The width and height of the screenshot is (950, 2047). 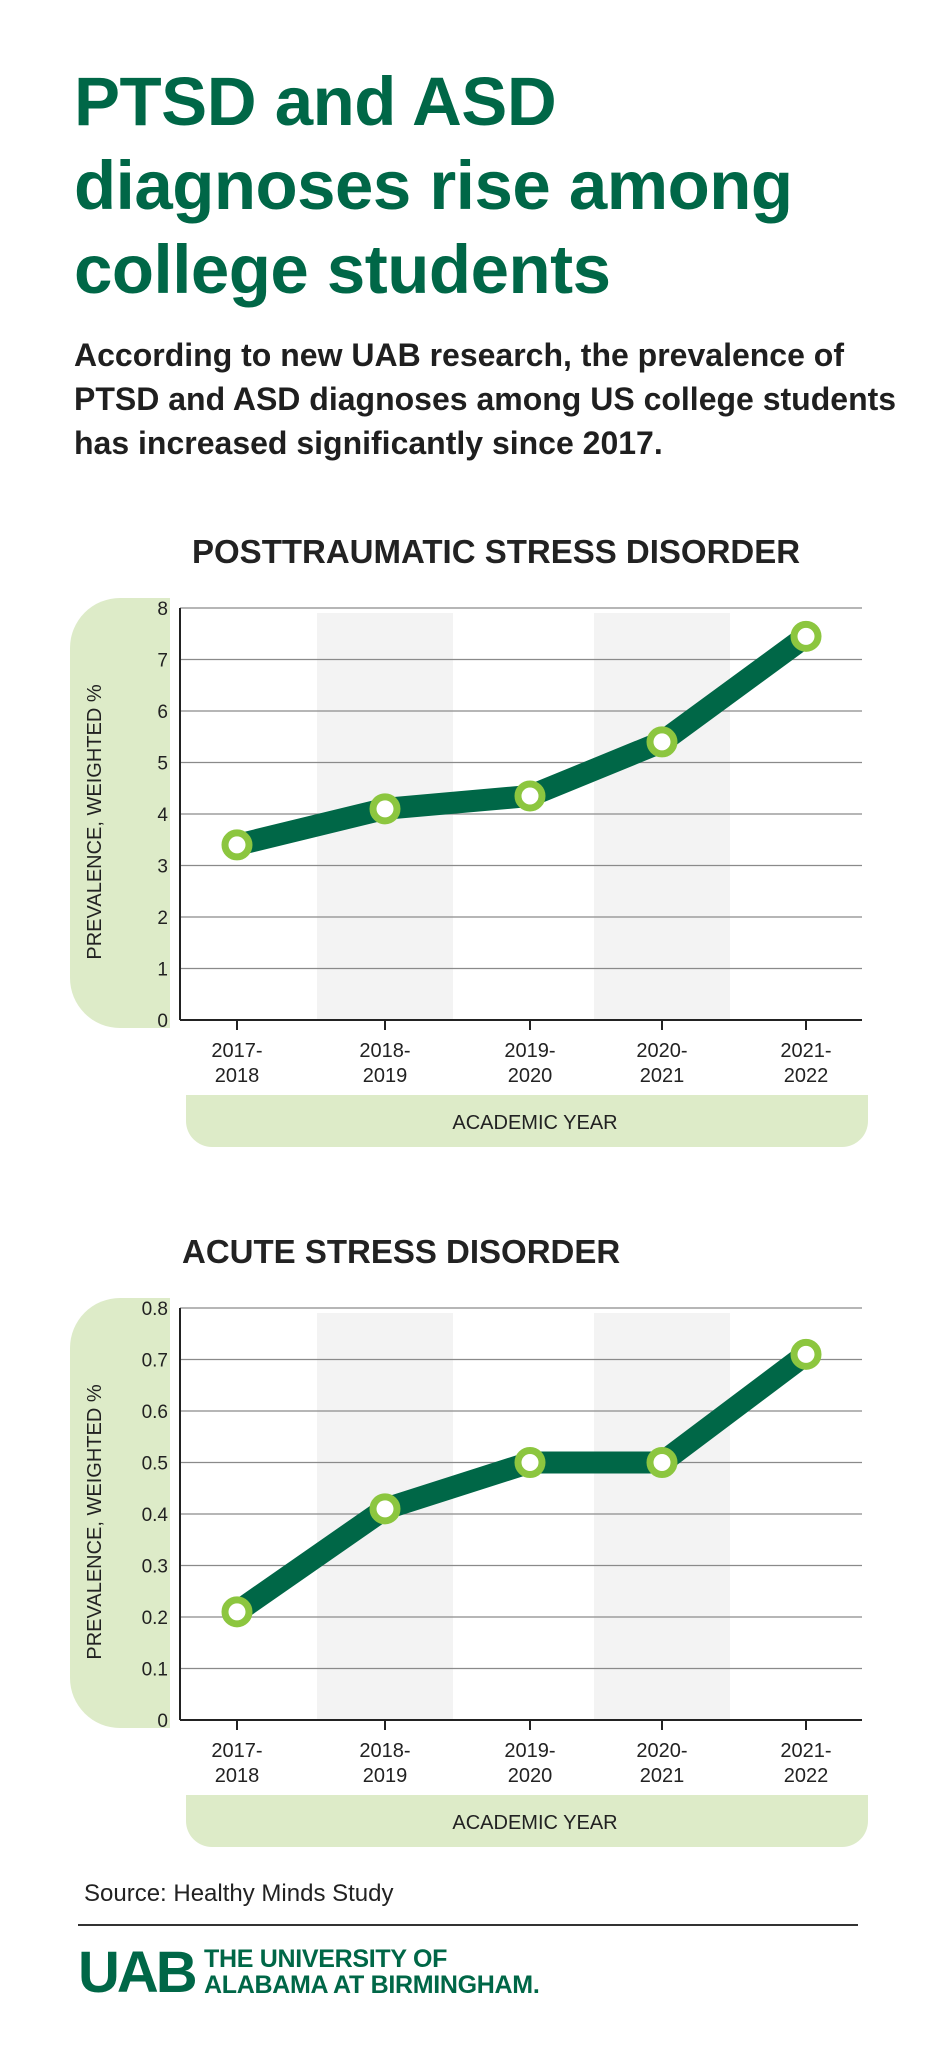 What do you see at coordinates (155, 1618) in the screenshot?
I see `y-tick-label: 0.2` at bounding box center [155, 1618].